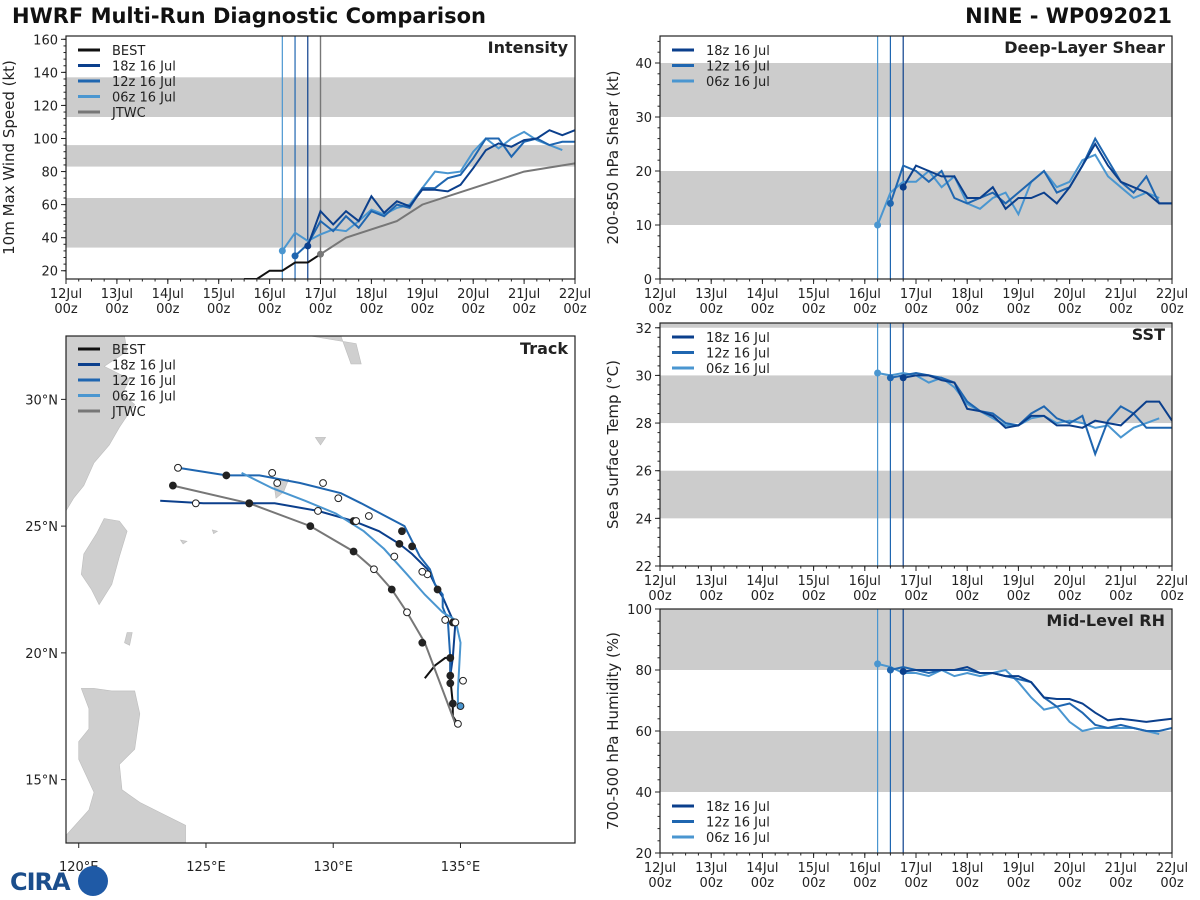 The image size is (1200, 900). I want to click on land-ishigaki, so click(183, 542).